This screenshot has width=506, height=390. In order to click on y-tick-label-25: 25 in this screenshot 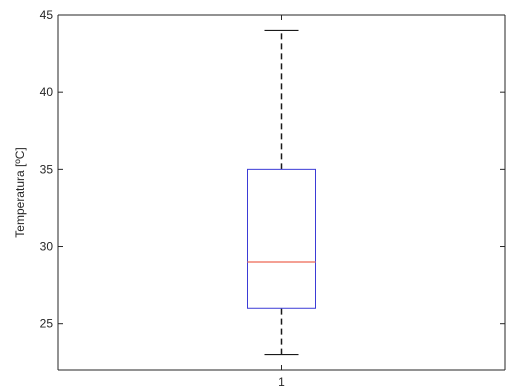, I will do `click(47, 324)`.